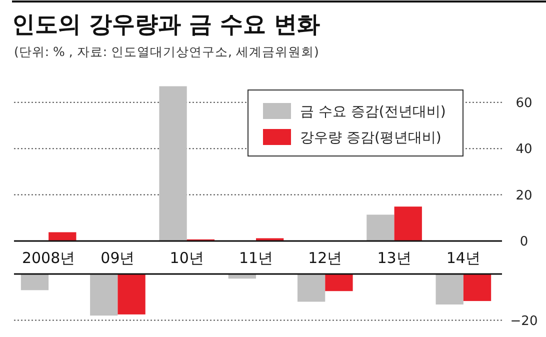 The image size is (546, 337). Describe the element at coordinates (325, 258) in the screenshot. I see `x-tick-label: 12년` at that location.